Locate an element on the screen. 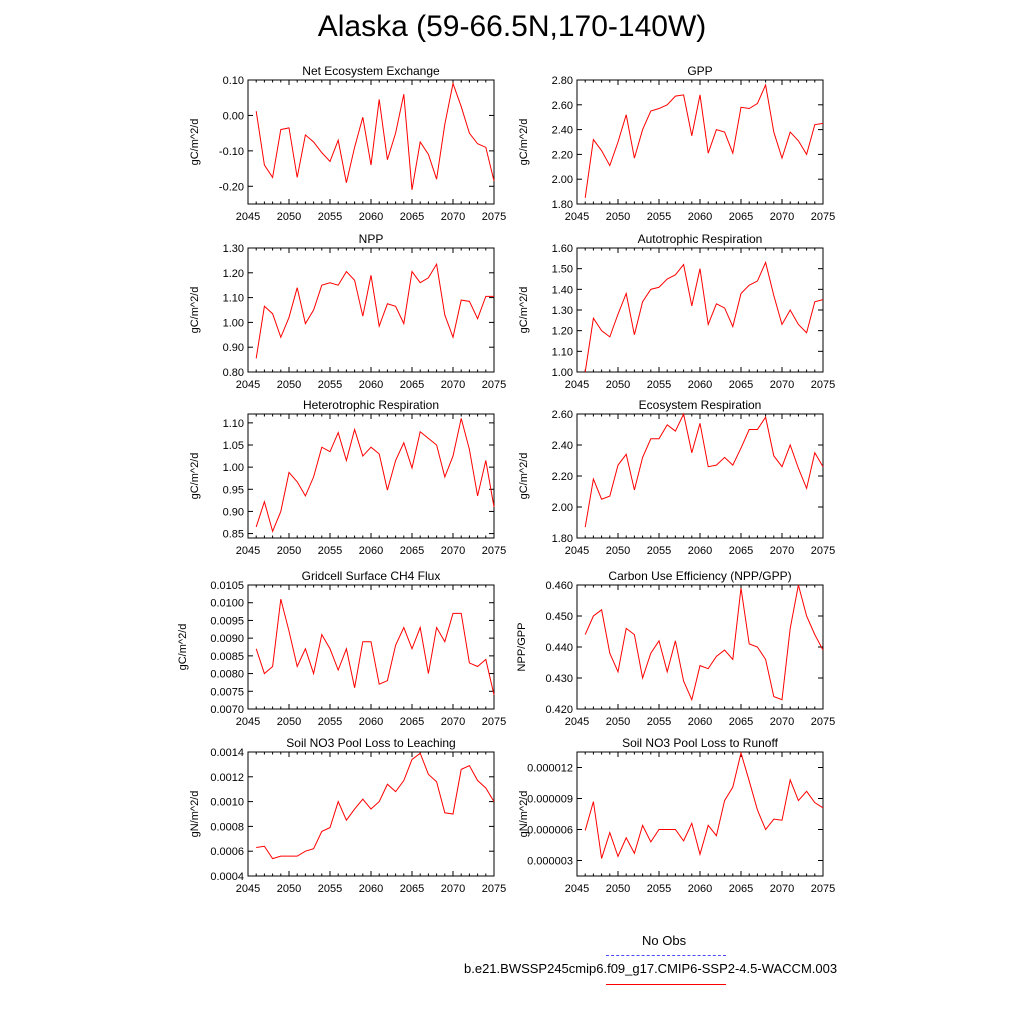  y-tick-label: 1.00 is located at coordinates (233, 468).